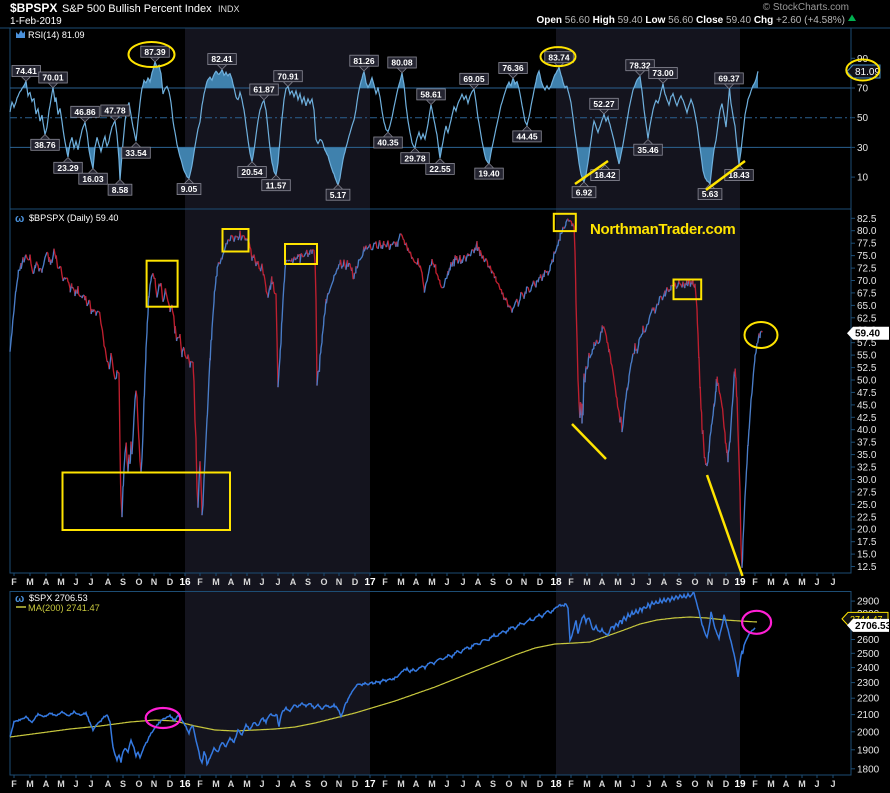 The image size is (890, 793). What do you see at coordinates (739, 175) in the screenshot?
I see `svg-text: 18.43` at bounding box center [739, 175].